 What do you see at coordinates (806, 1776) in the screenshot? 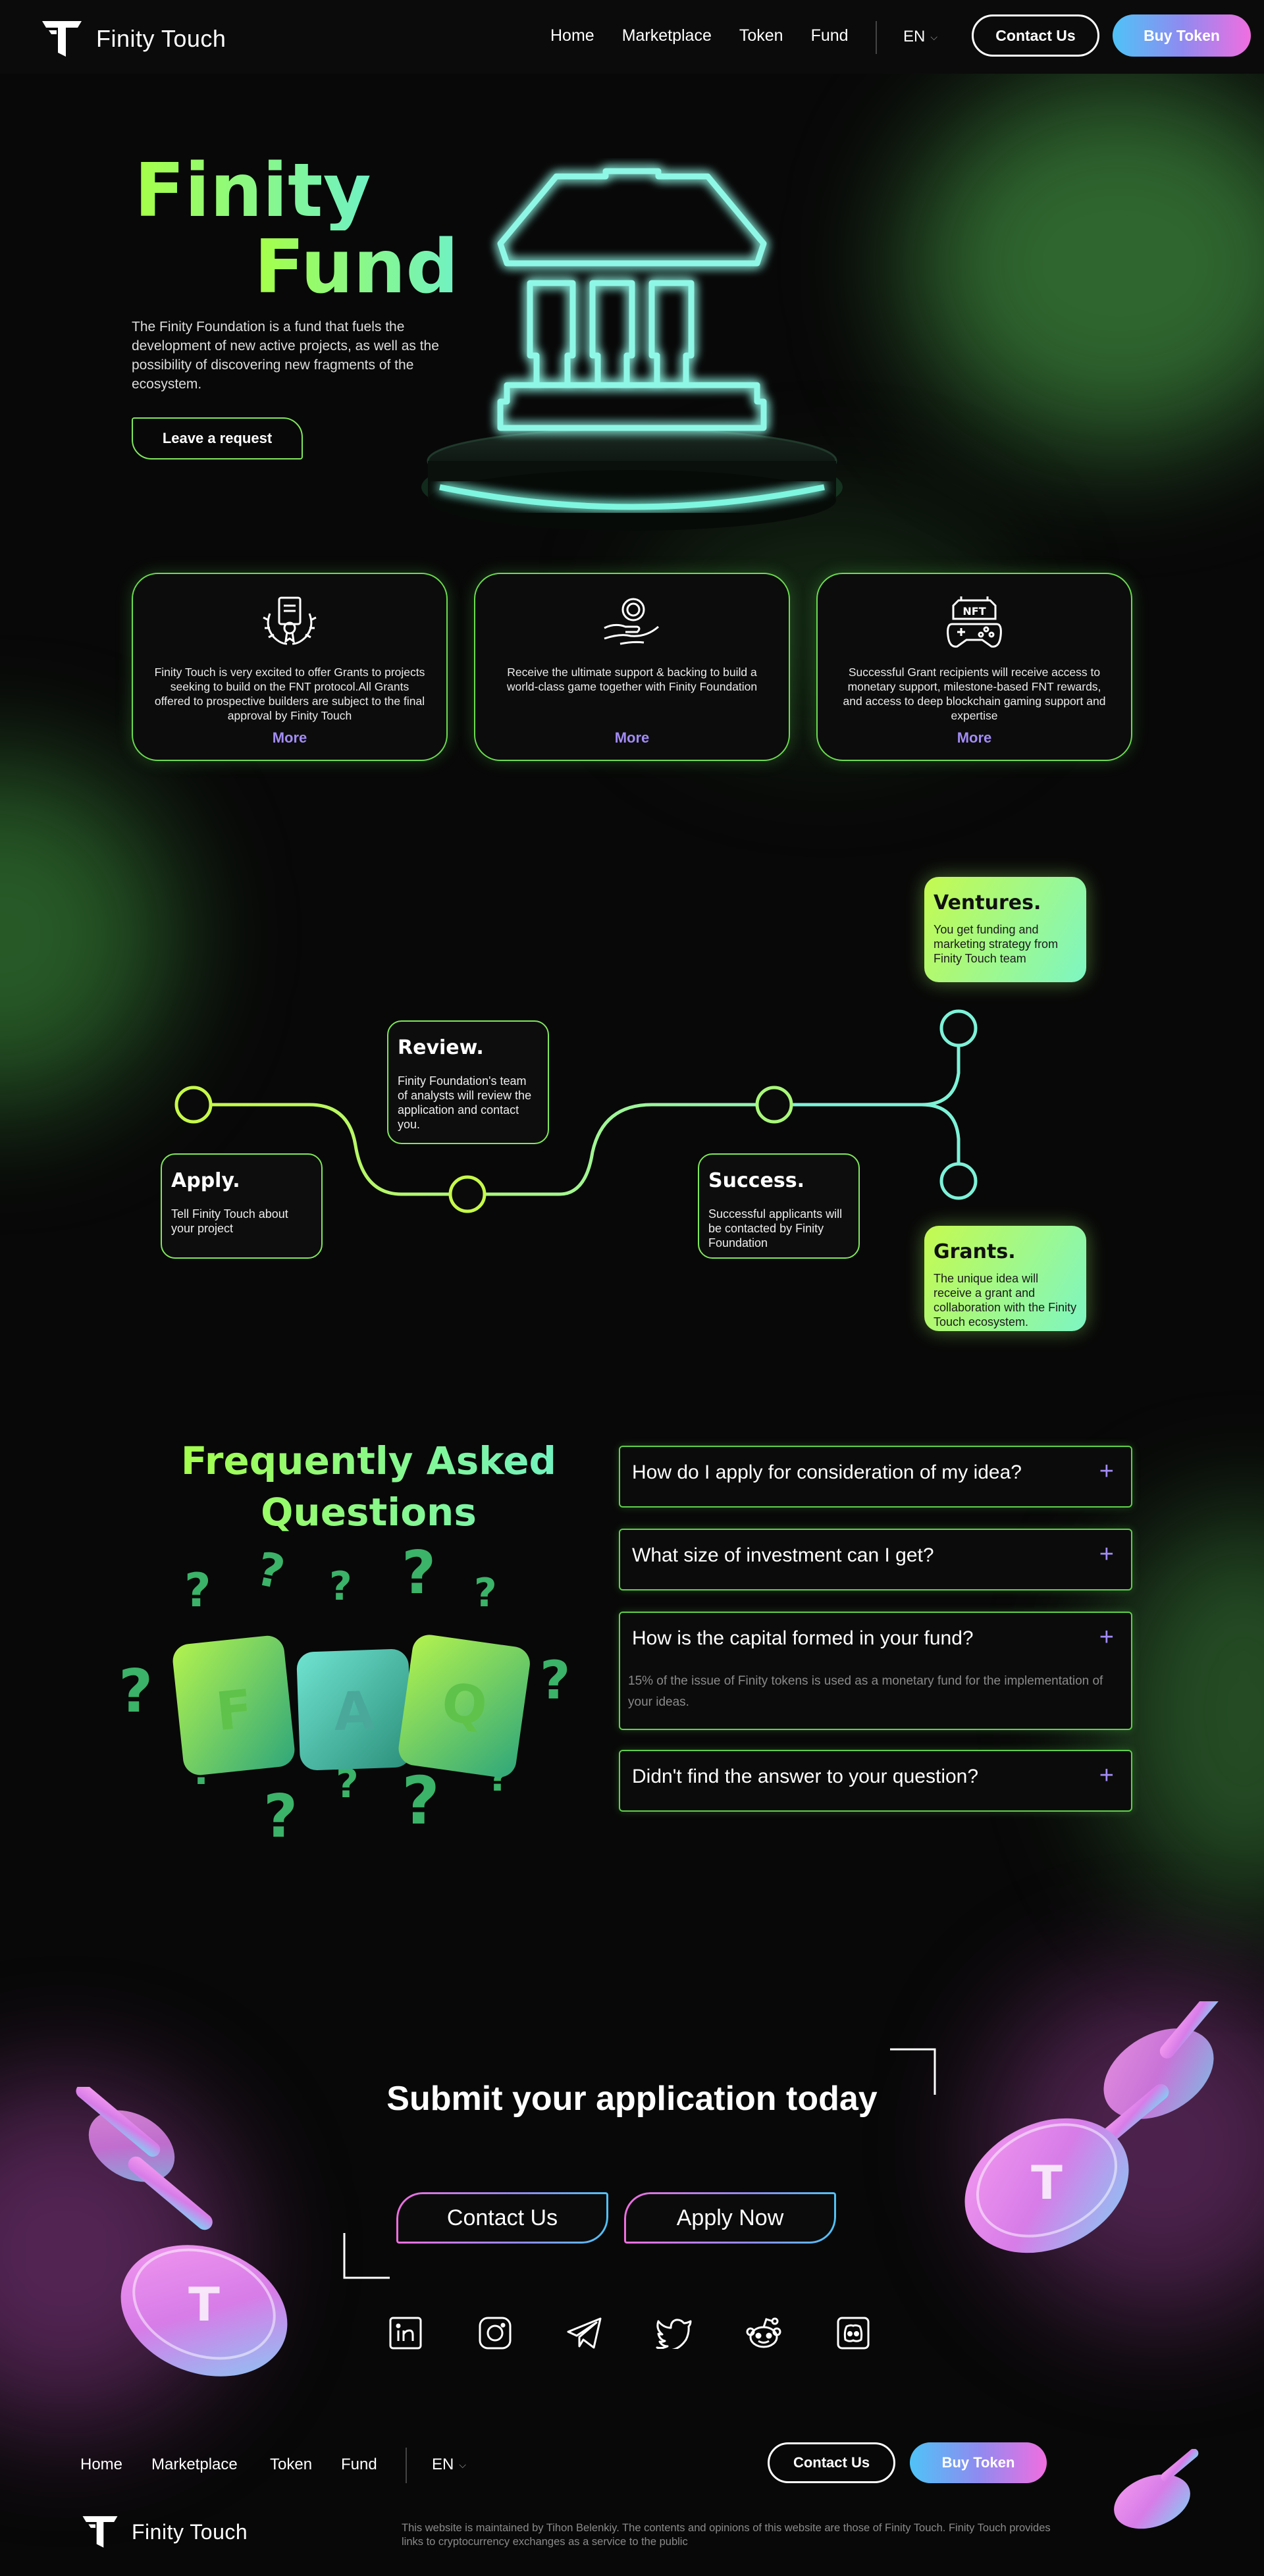
I see `faq-question: Didn't find the answer to your question?` at bounding box center [806, 1776].